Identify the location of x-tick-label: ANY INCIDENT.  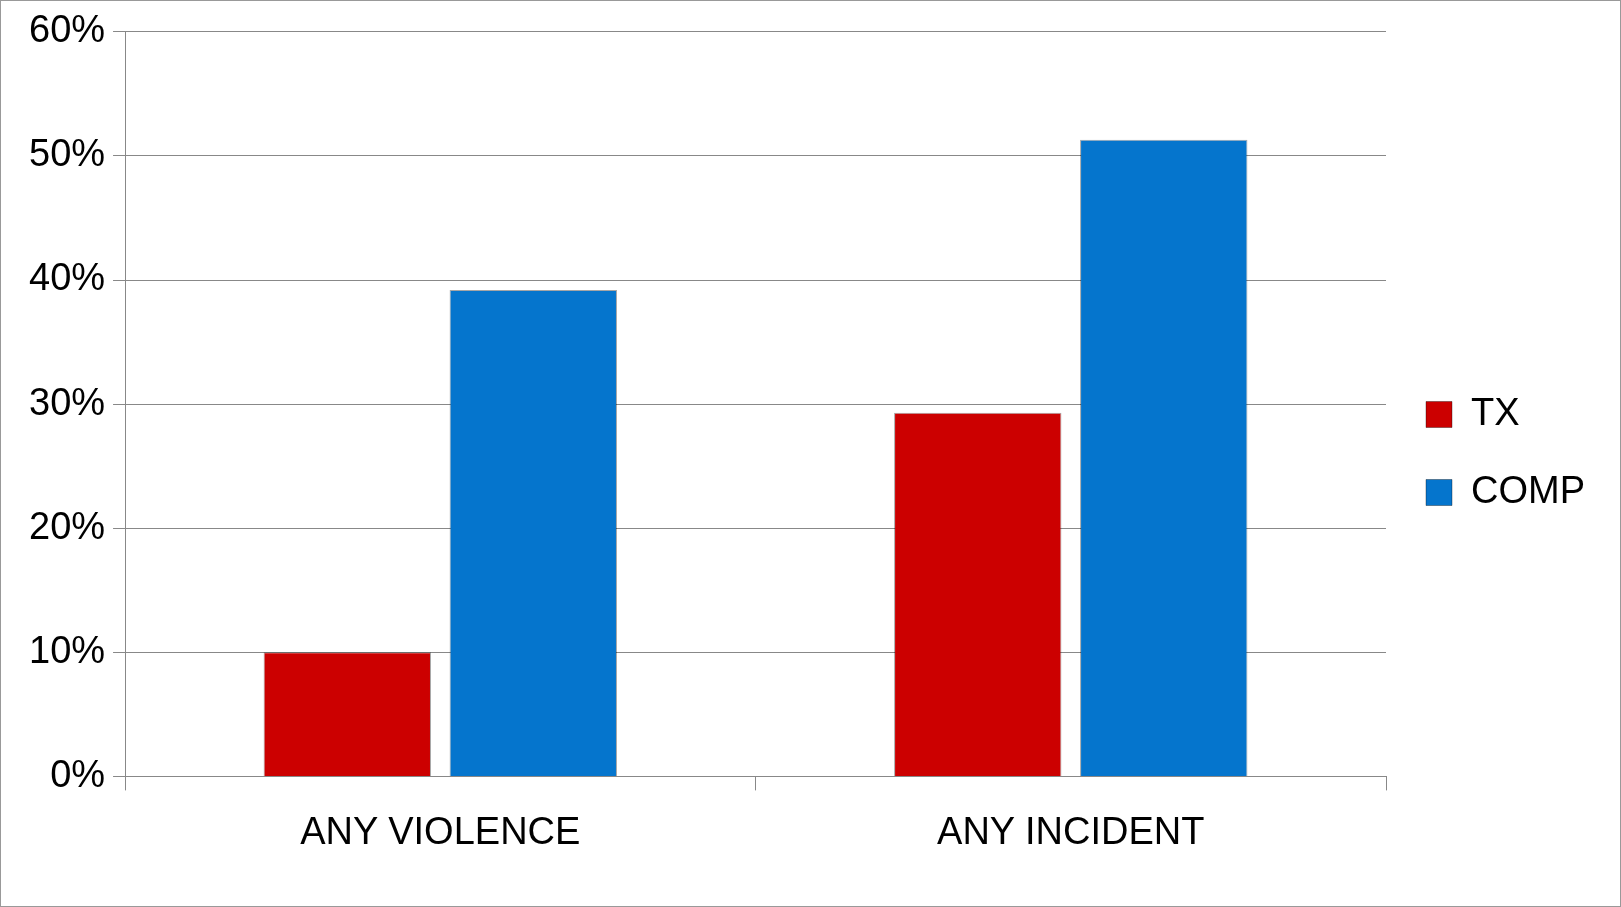
(1071, 830).